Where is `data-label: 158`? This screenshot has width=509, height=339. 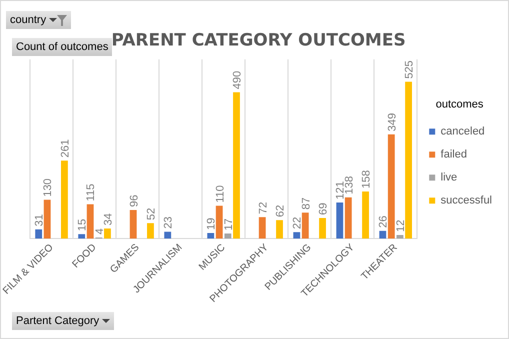 data-label: 158 is located at coordinates (366, 179).